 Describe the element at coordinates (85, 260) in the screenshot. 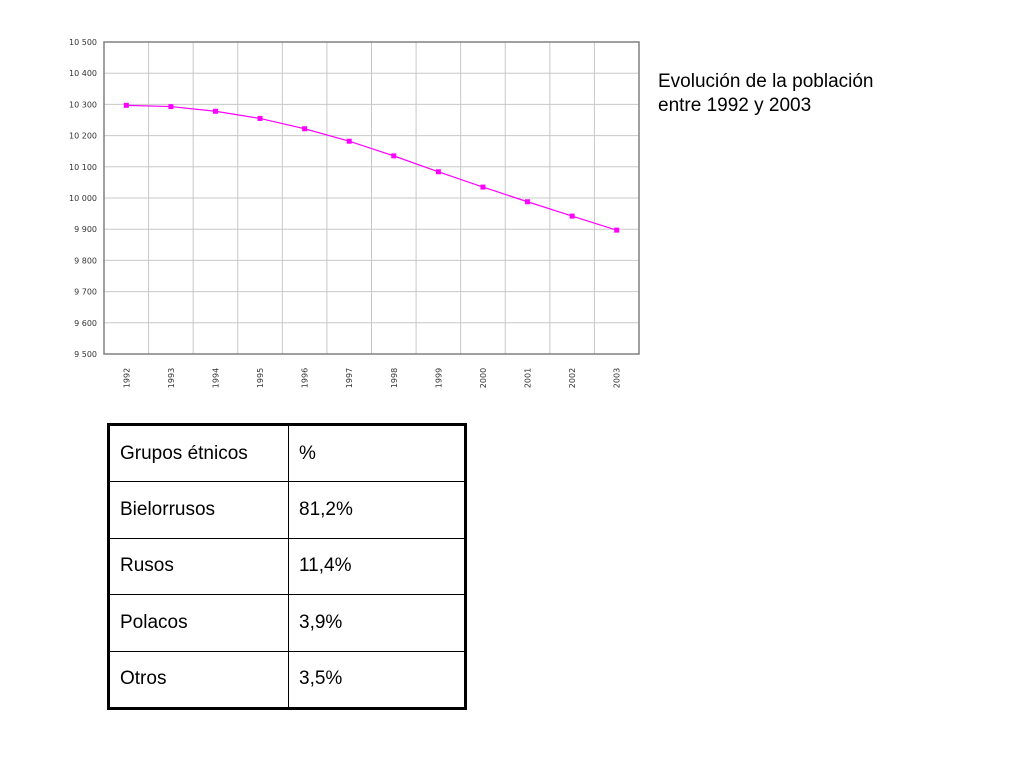

I see `y-tick-label: 9 800` at that location.